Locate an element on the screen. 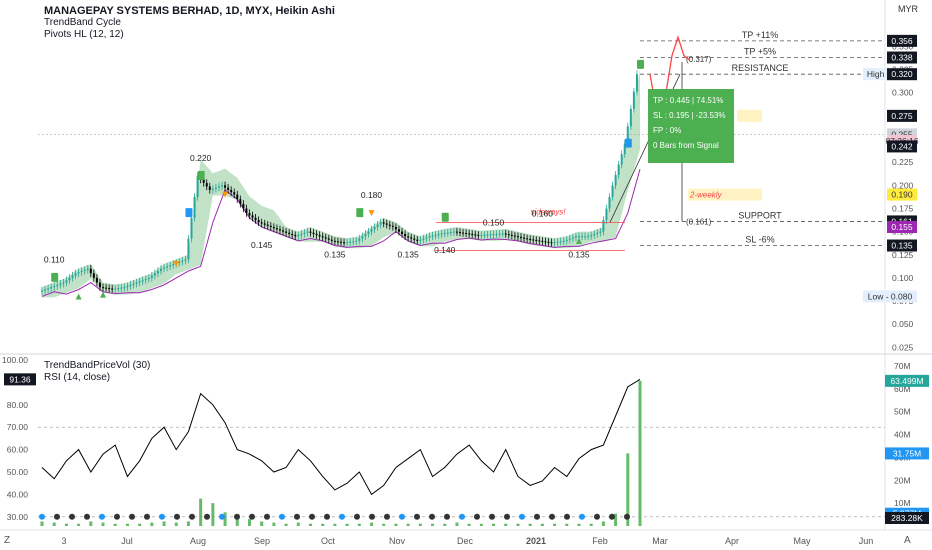 This screenshot has width=932, height=550. time-tick-label: 3 is located at coordinates (63, 541).